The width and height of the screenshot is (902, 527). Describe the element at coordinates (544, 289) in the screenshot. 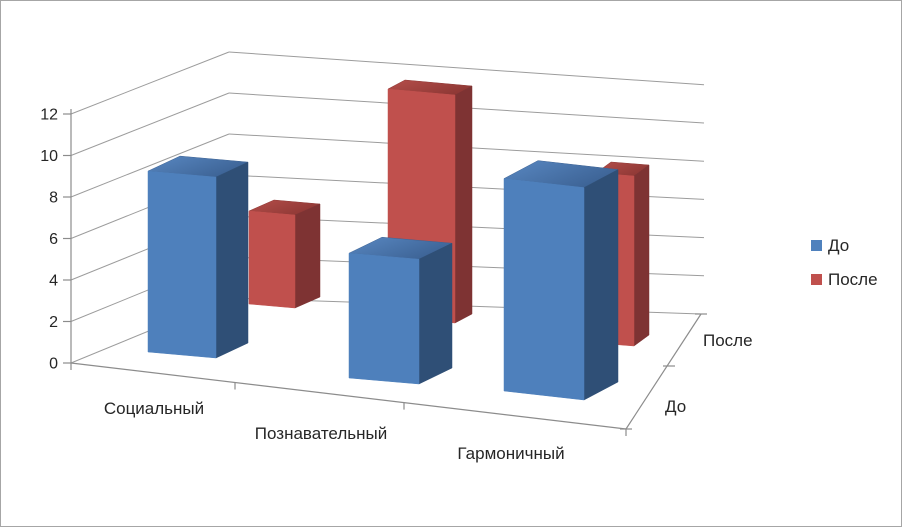

I see `bar-До-Гармоничный-front-face` at that location.